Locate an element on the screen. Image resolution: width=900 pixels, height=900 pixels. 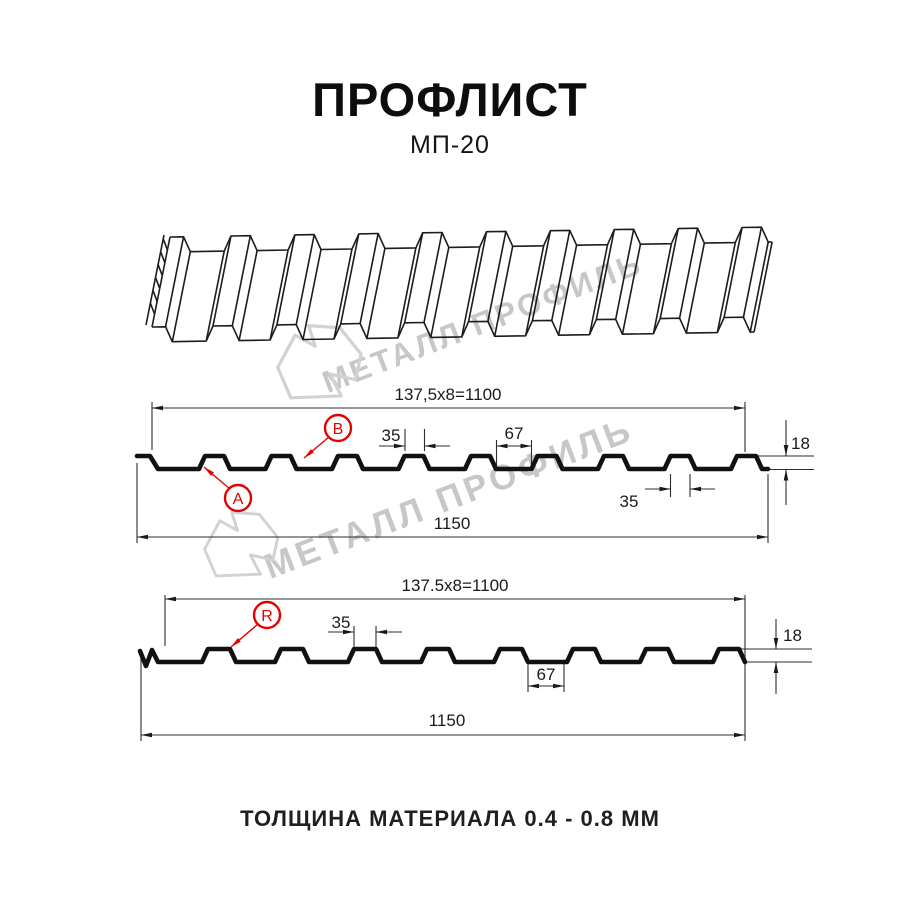
page-title: ПРОФЛИСТ is located at coordinates (450, 99).